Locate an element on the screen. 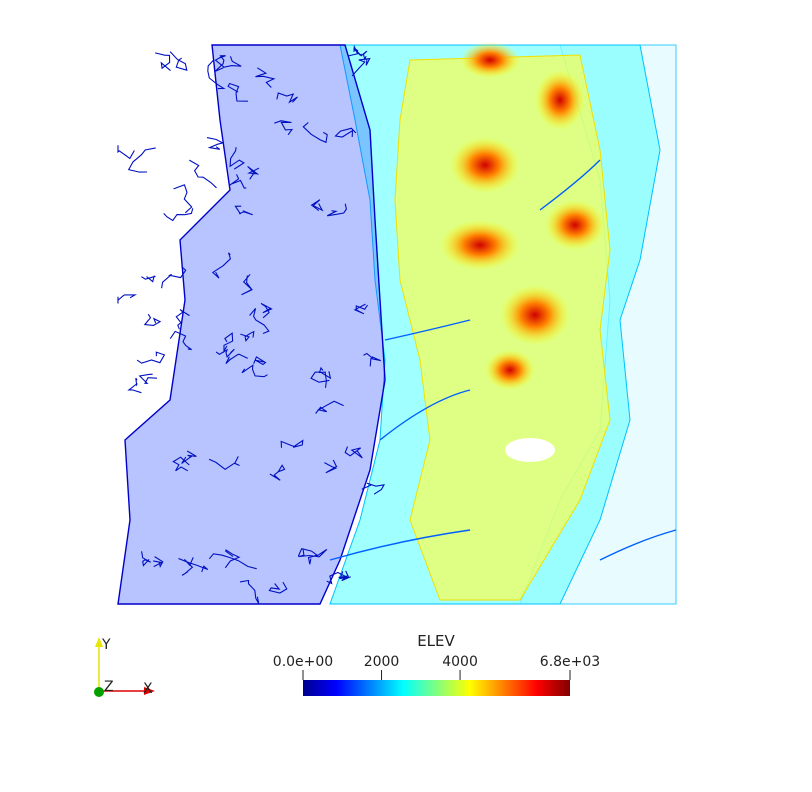 This screenshot has height=792, width=812. peak-east is located at coordinates (575, 225).